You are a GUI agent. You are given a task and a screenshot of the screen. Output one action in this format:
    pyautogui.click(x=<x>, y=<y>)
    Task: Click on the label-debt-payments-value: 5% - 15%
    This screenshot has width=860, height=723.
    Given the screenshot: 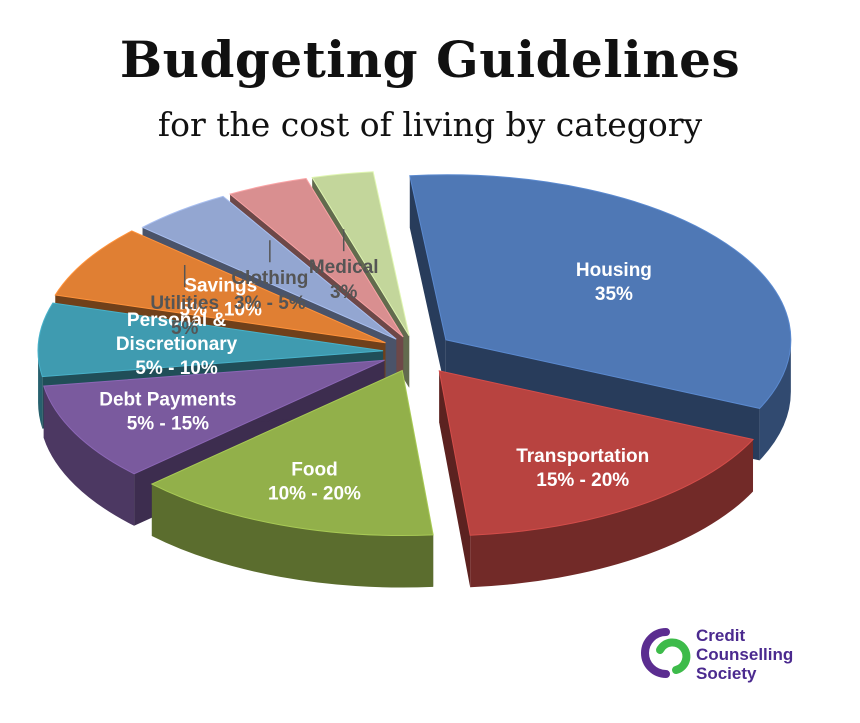 What is the action you would take?
    pyautogui.click(x=168, y=423)
    